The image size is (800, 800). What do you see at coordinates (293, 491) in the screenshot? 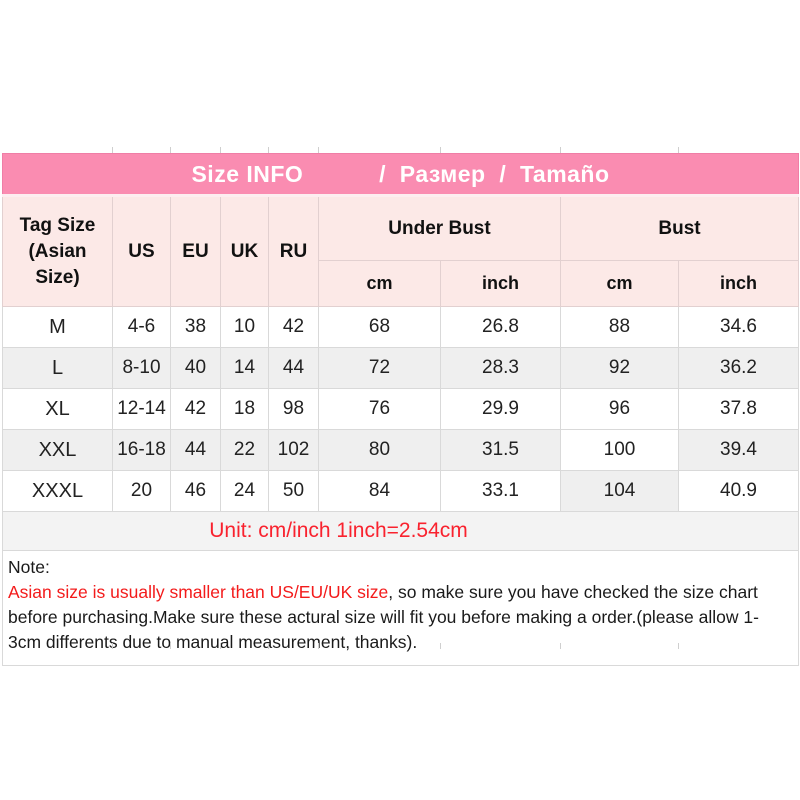
I see `size-cell: 50` at bounding box center [293, 491].